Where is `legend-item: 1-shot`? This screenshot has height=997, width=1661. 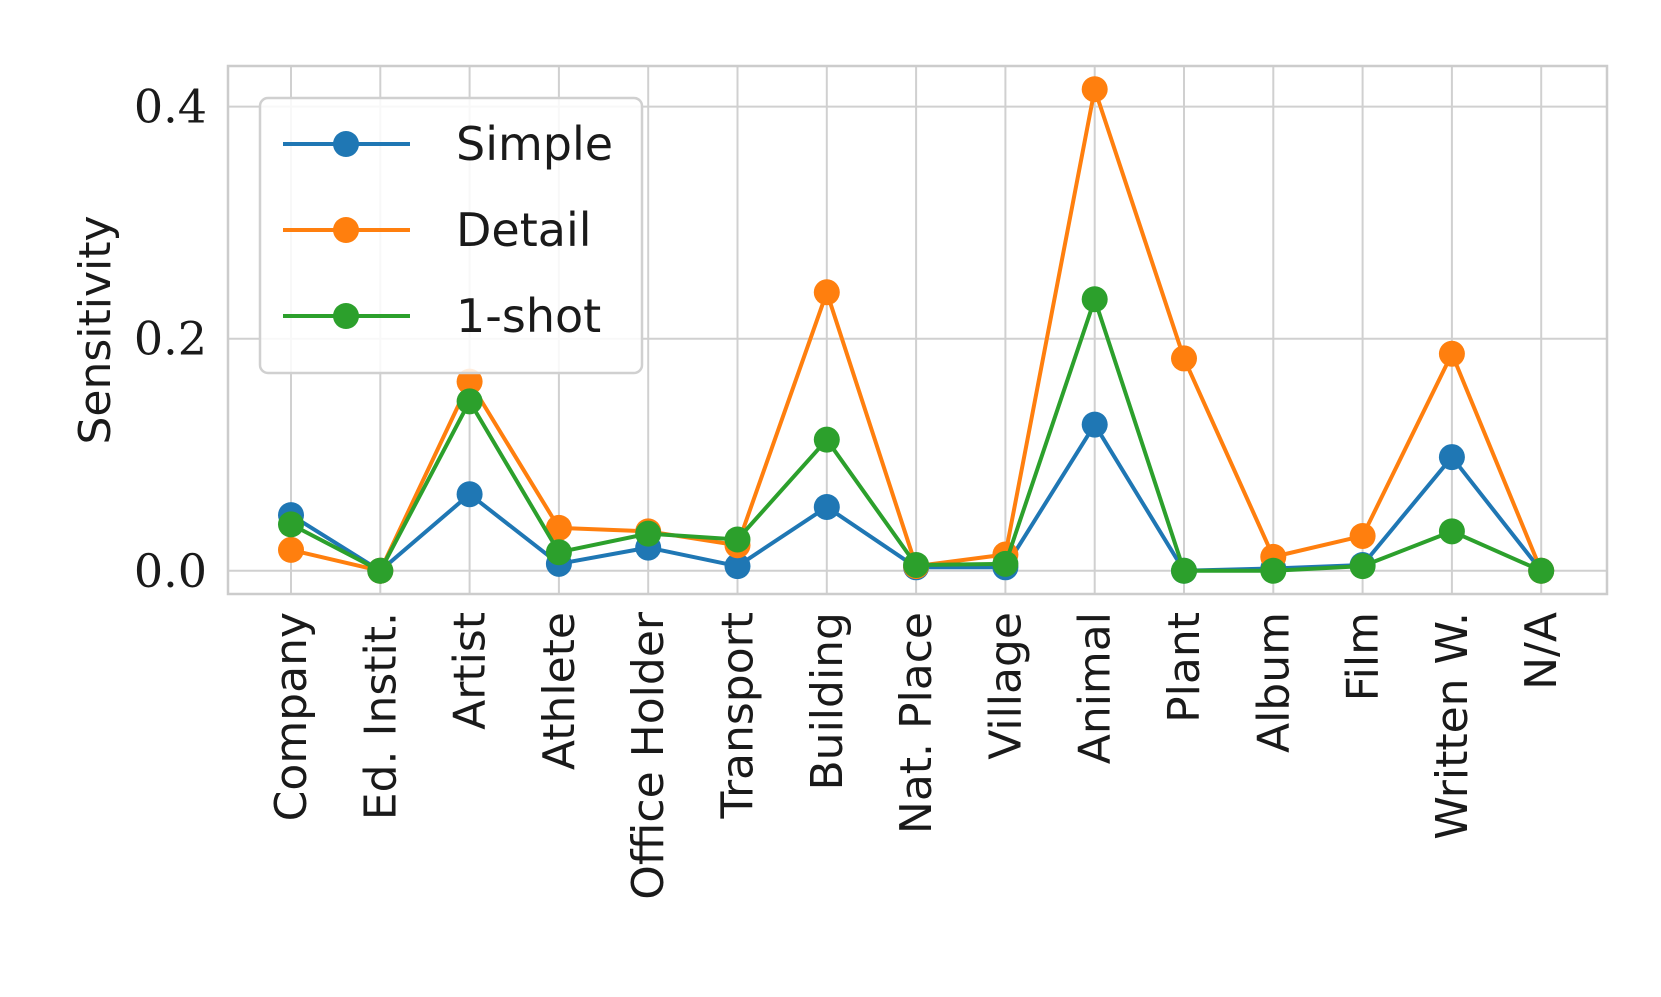 legend-item: 1-shot is located at coordinates (442, 316).